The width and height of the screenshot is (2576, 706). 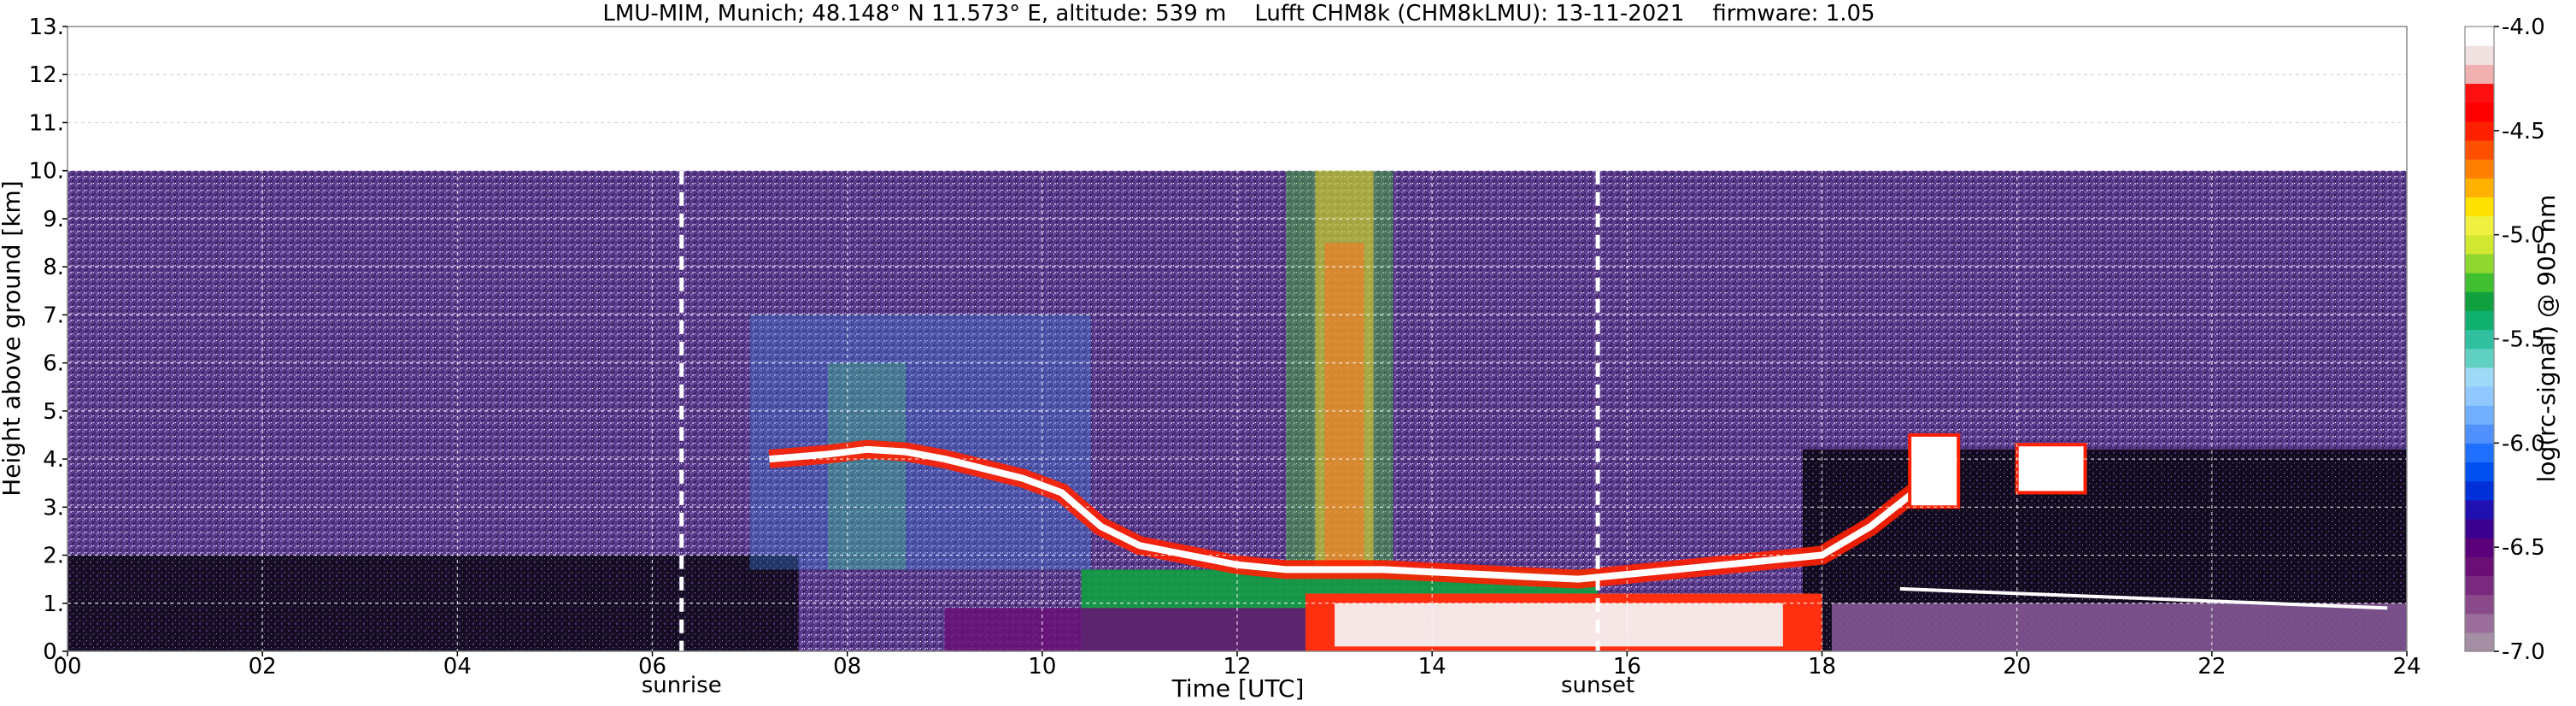 I want to click on surface-layer, so click(x=1125, y=629).